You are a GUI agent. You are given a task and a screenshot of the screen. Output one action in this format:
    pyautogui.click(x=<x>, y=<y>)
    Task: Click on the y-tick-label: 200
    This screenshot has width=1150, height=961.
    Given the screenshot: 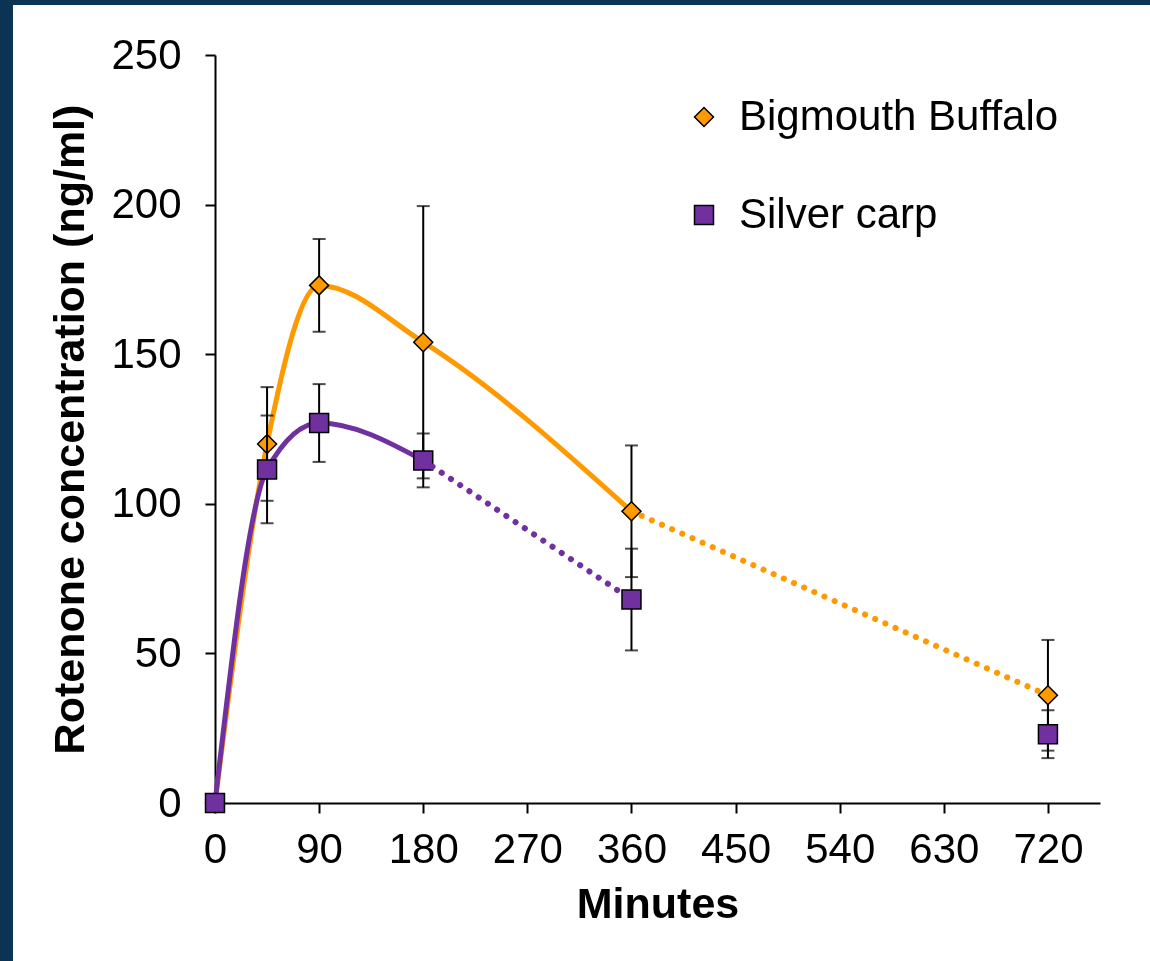 What is the action you would take?
    pyautogui.click(x=146, y=204)
    